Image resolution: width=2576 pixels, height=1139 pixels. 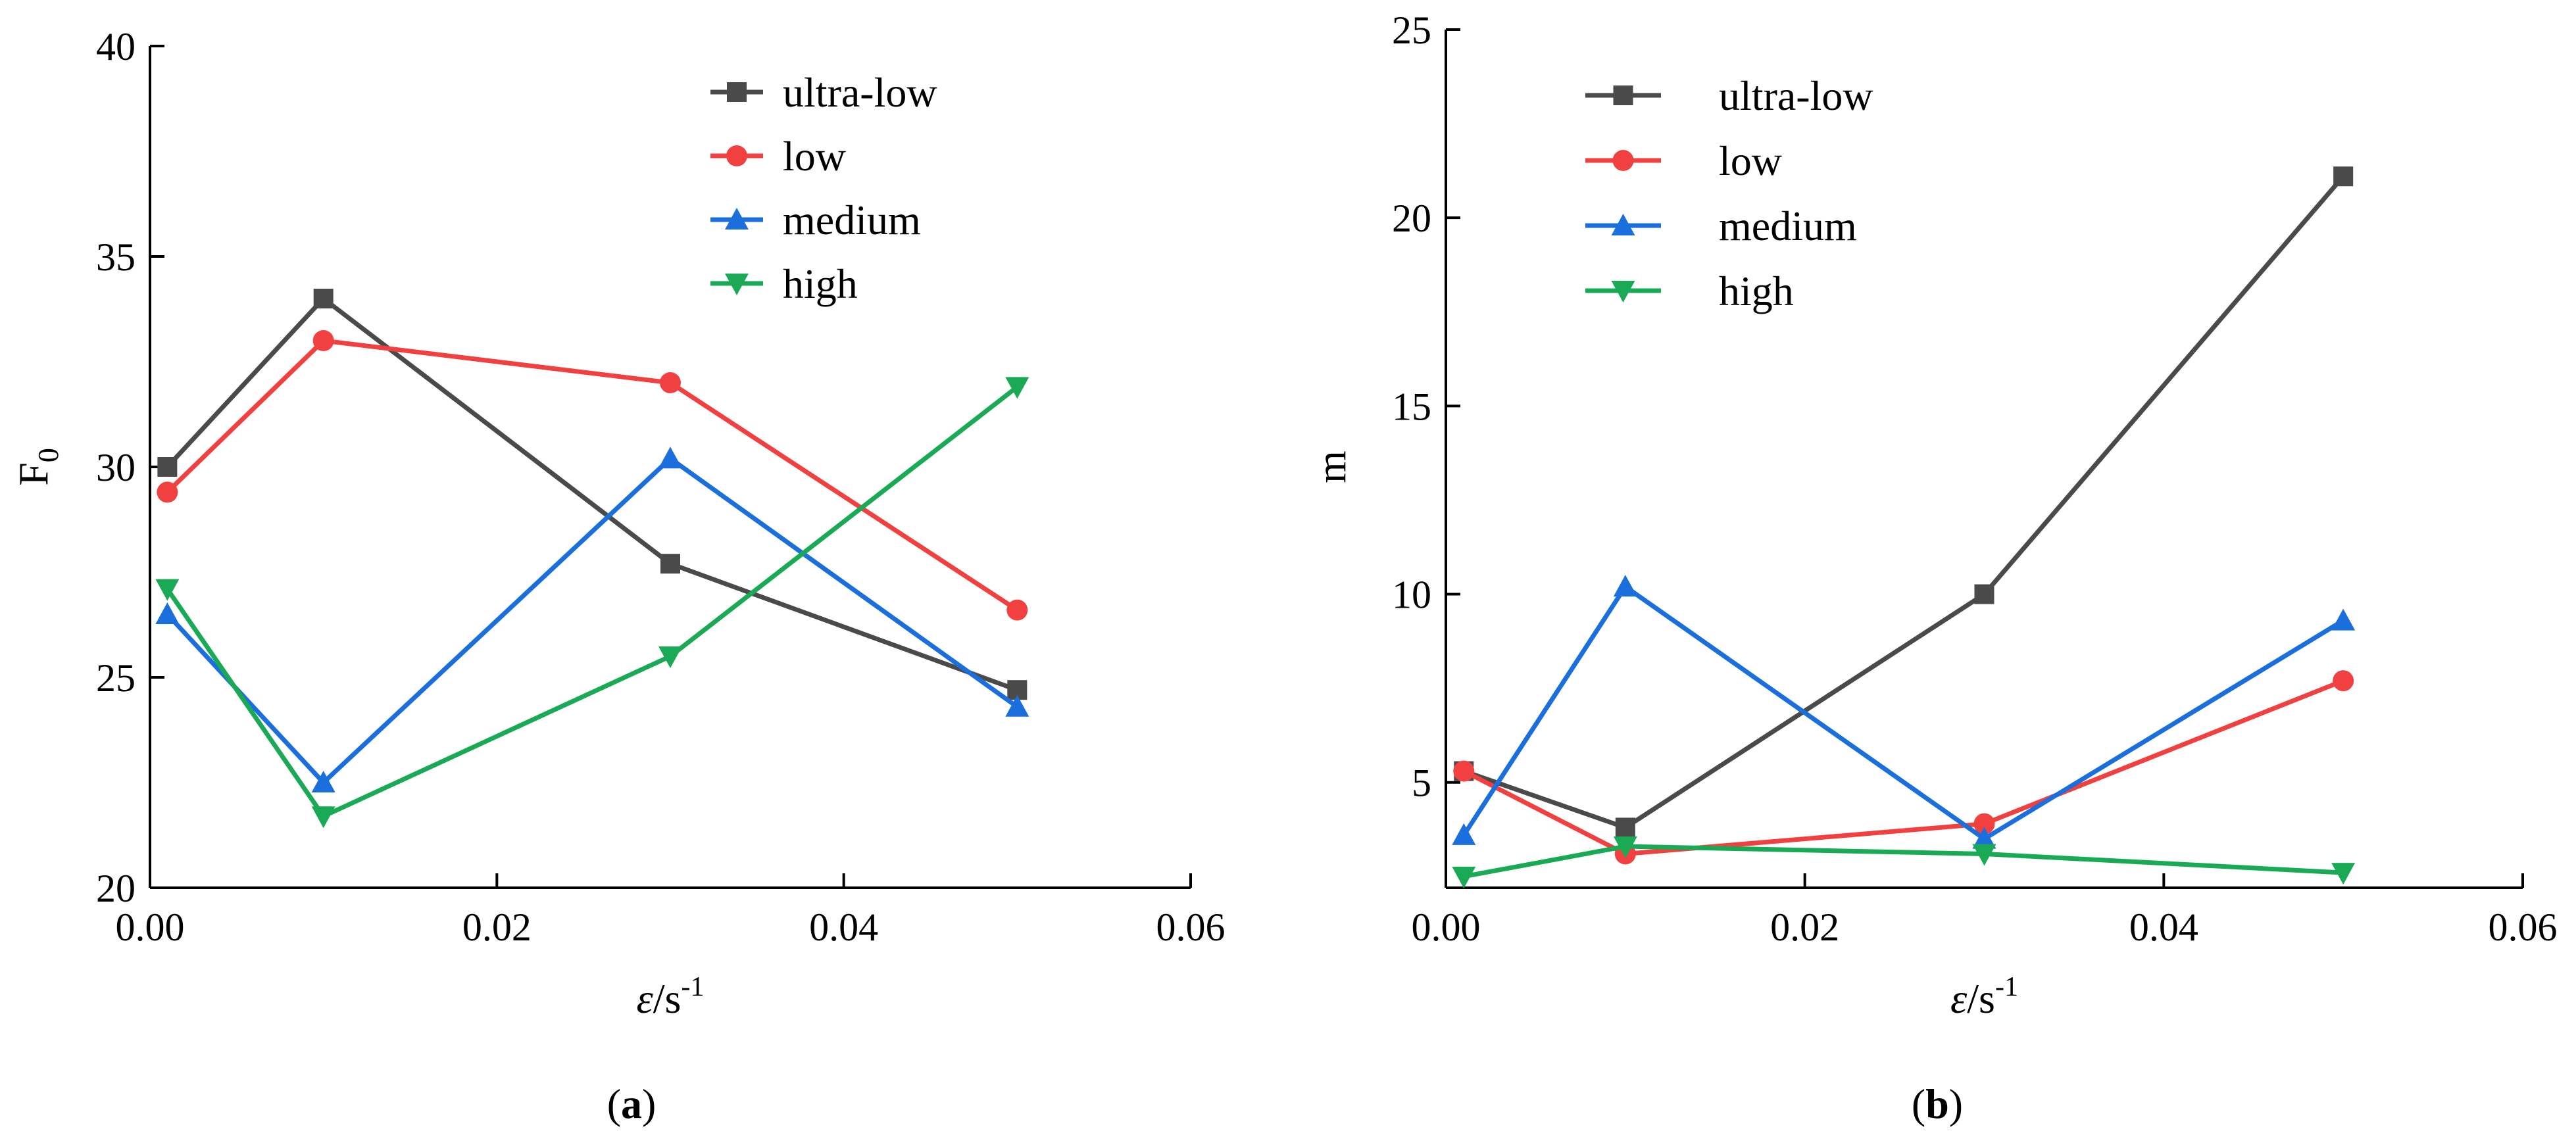 I want to click on y-axis-label: F0, so click(x=37, y=467).